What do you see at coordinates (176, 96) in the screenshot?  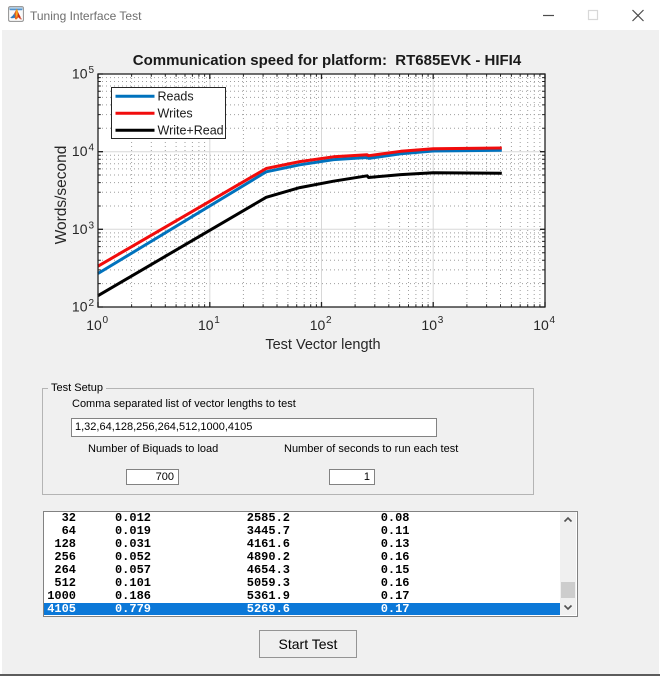 I see `svg-text: Reads` at bounding box center [176, 96].